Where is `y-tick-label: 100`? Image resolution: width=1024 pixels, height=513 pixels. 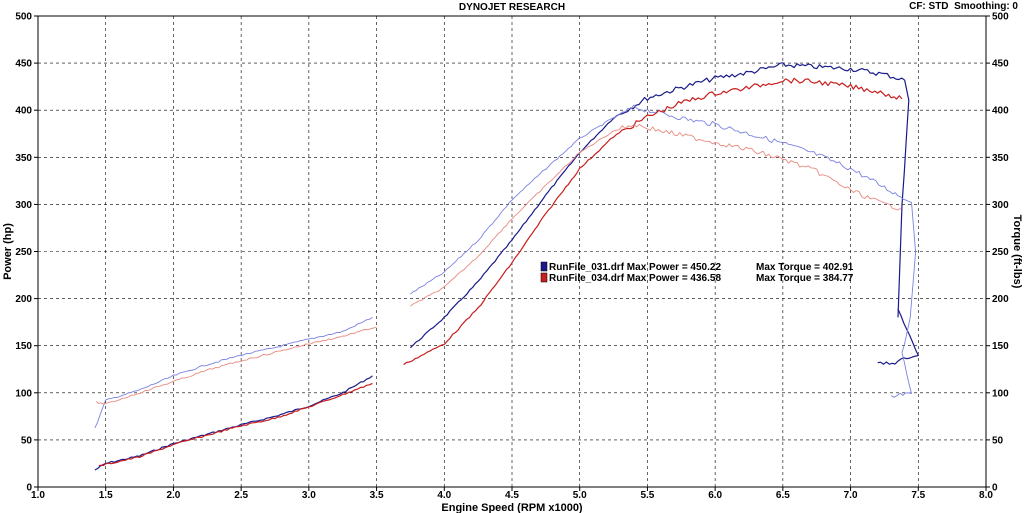 y-tick-label: 100 is located at coordinates (23, 393).